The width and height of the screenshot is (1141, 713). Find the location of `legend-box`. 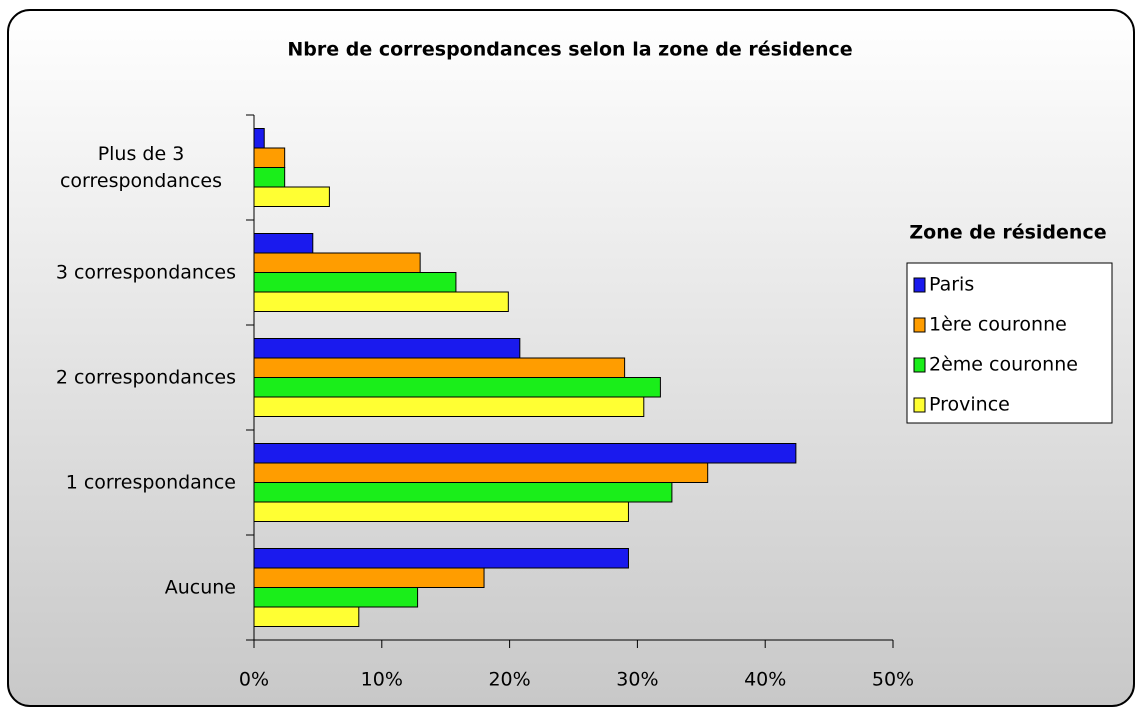

legend-box is located at coordinates (1009, 343).